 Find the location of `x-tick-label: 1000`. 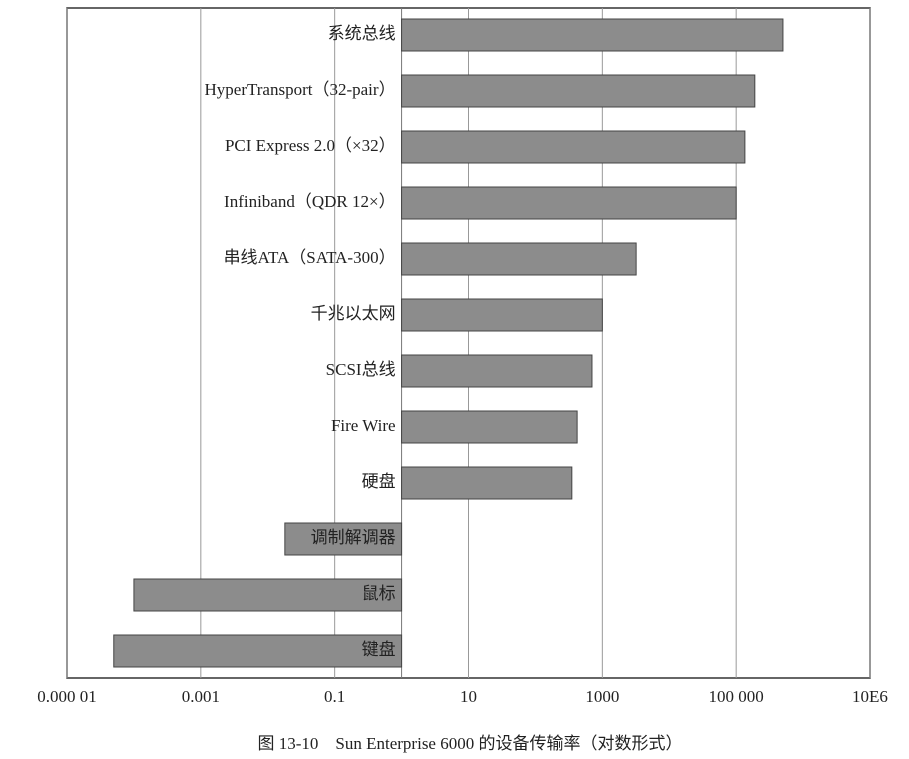

x-tick-label: 1000 is located at coordinates (602, 696).